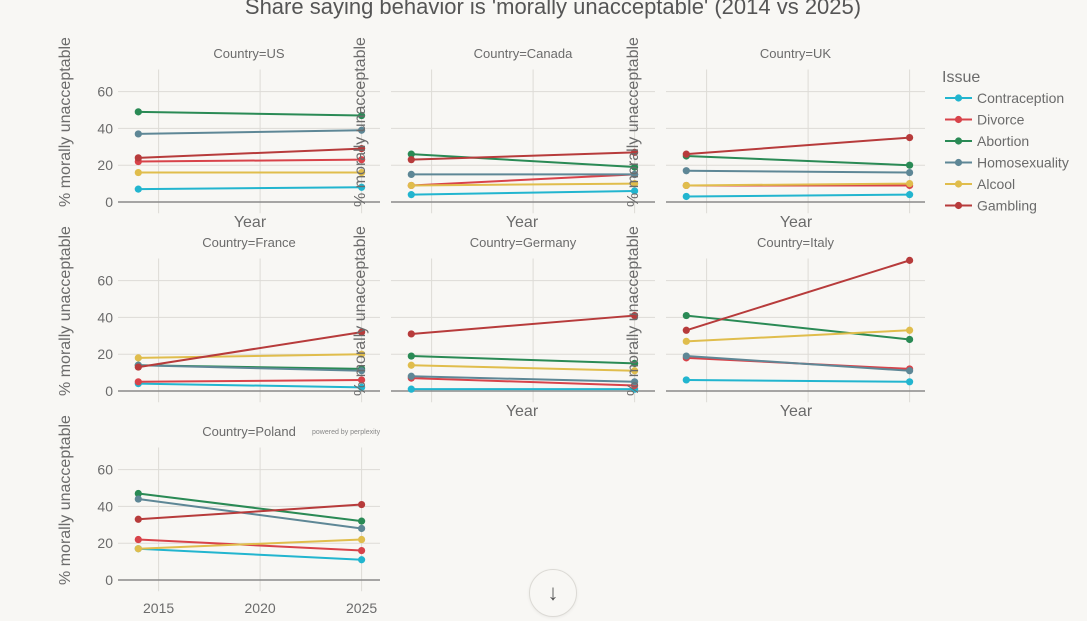 The height and width of the screenshot is (621, 1087). I want to click on facet-label: Country=Italy, so click(795, 242).